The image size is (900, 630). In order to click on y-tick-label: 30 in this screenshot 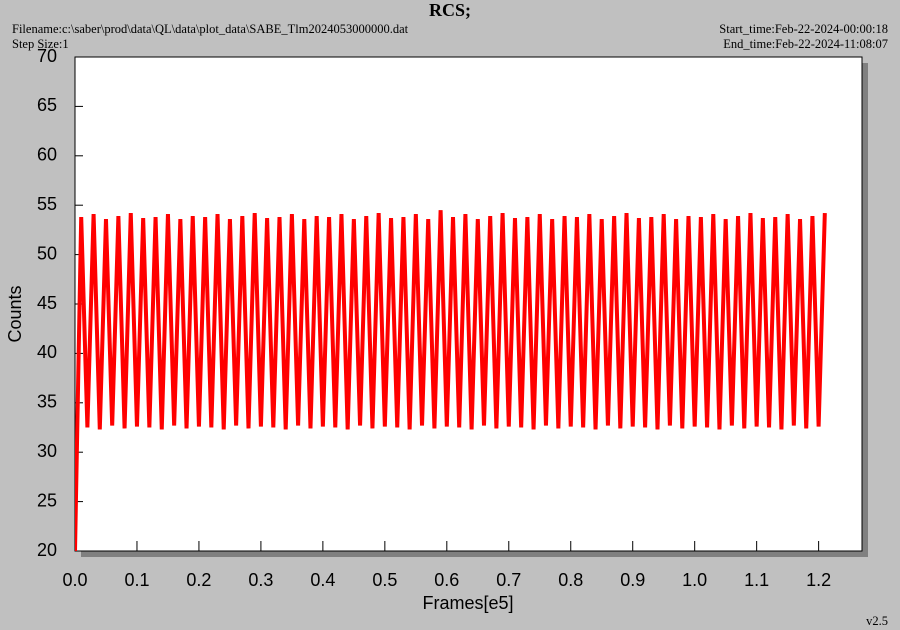, I will do `click(47, 451)`.